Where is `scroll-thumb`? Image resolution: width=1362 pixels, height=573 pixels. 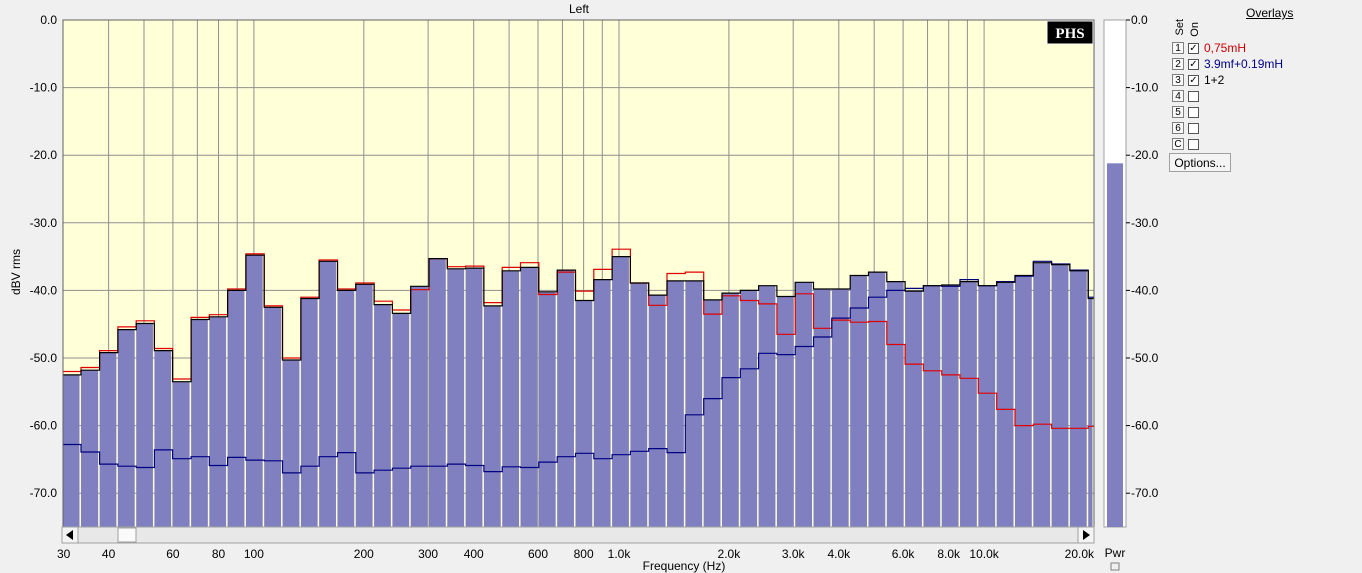
scroll-thumb is located at coordinates (127, 535).